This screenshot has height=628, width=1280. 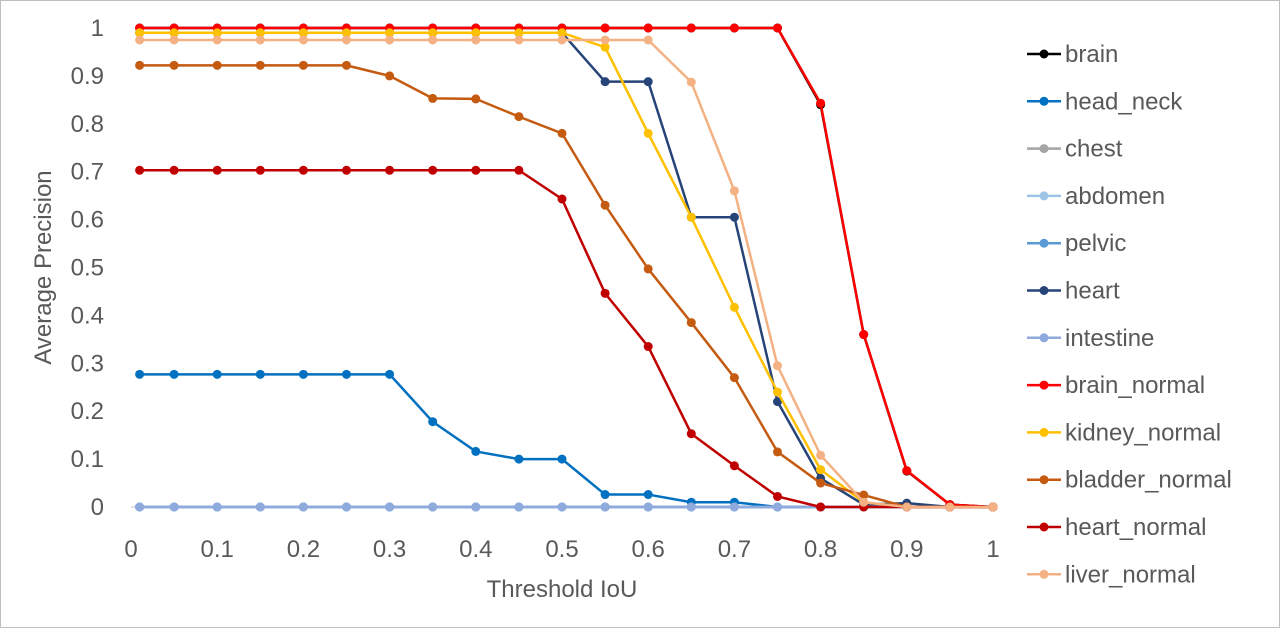 I want to click on y-tick-label: 0.2, so click(x=87, y=411).